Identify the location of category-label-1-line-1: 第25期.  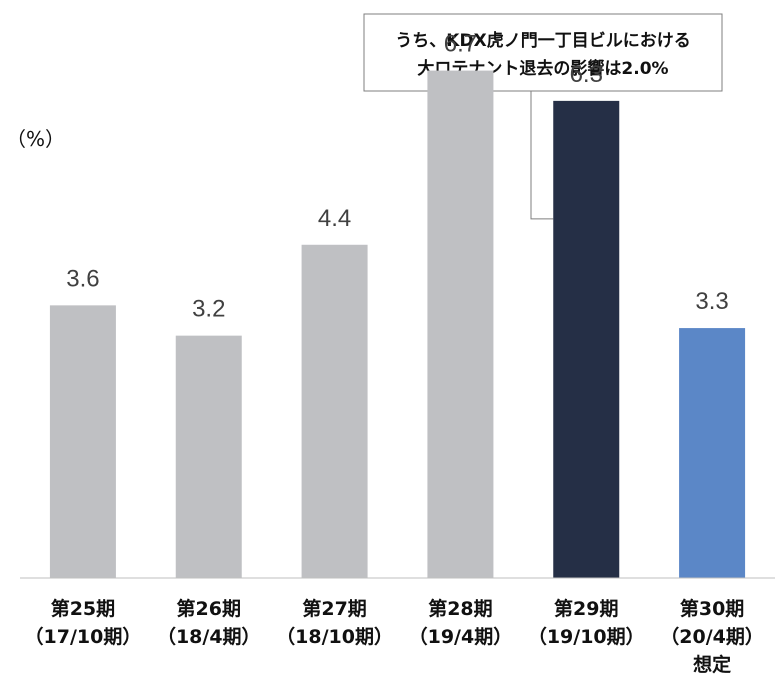
(83, 608).